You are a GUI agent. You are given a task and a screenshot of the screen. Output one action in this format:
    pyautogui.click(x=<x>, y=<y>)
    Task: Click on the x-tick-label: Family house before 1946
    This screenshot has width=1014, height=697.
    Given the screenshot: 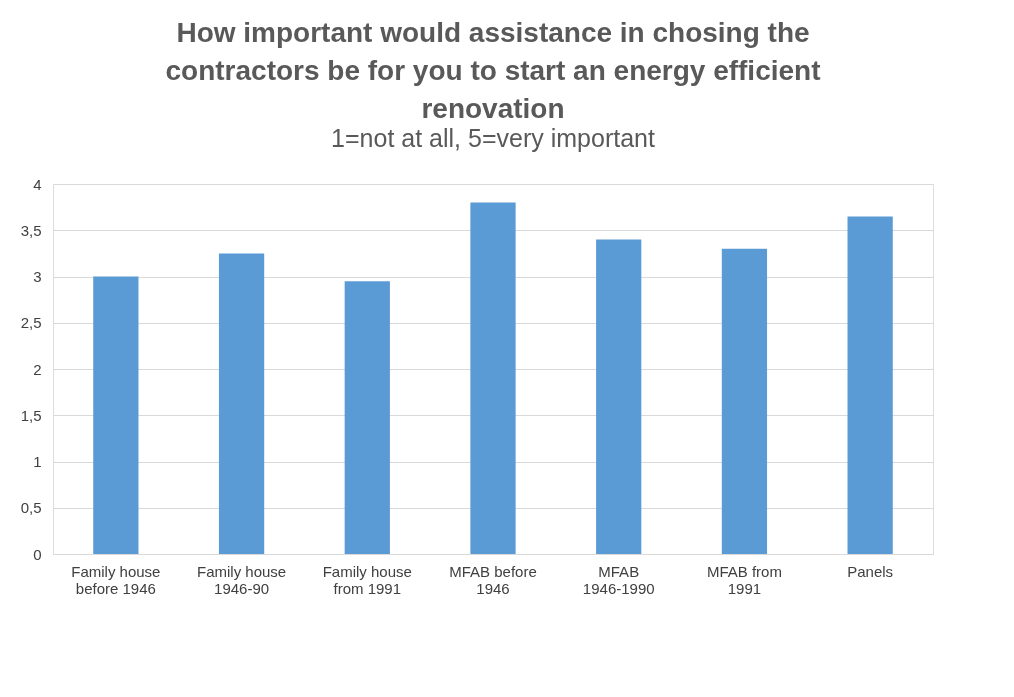 What is the action you would take?
    pyautogui.click(x=116, y=579)
    